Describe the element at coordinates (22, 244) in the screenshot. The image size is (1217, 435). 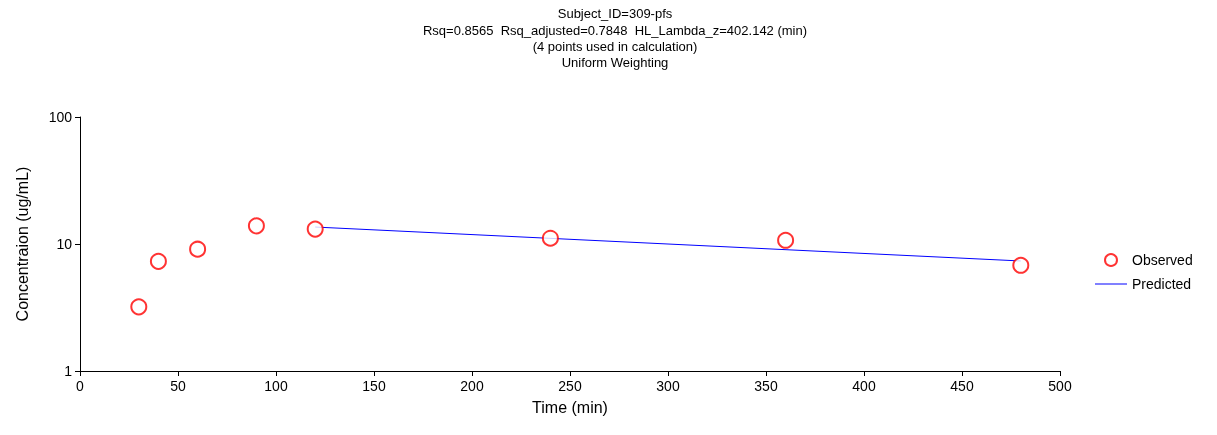
I see `y-axis-title: Concentraion (ug/mL)` at that location.